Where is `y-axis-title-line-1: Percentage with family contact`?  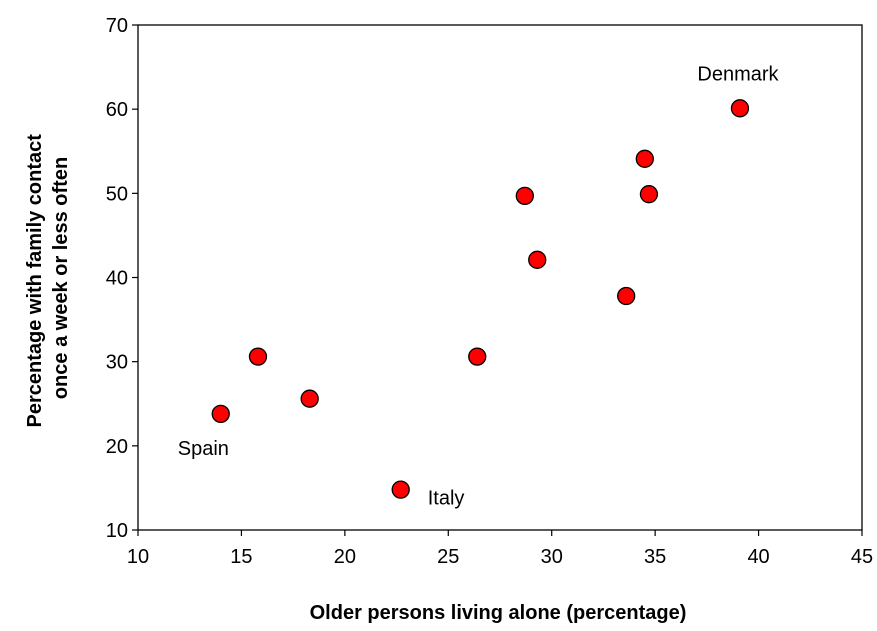
y-axis-title-line-1: Percentage with family contact is located at coordinates (35, 281).